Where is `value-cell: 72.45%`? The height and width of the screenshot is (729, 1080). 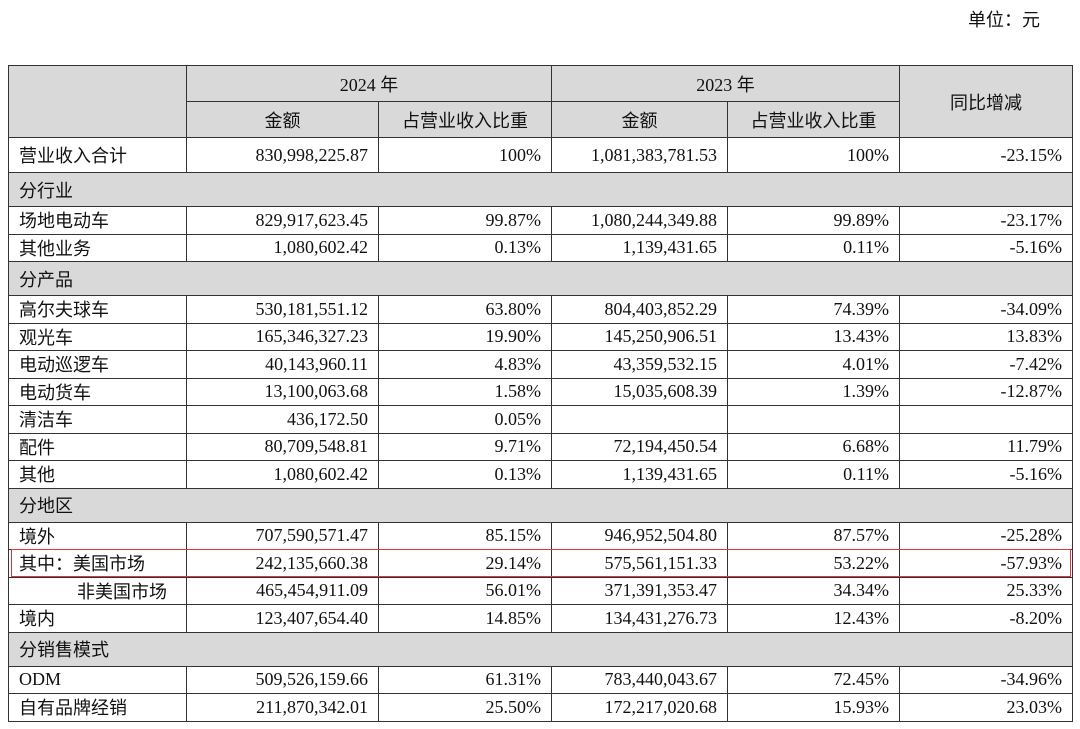 value-cell: 72.45% is located at coordinates (813, 679).